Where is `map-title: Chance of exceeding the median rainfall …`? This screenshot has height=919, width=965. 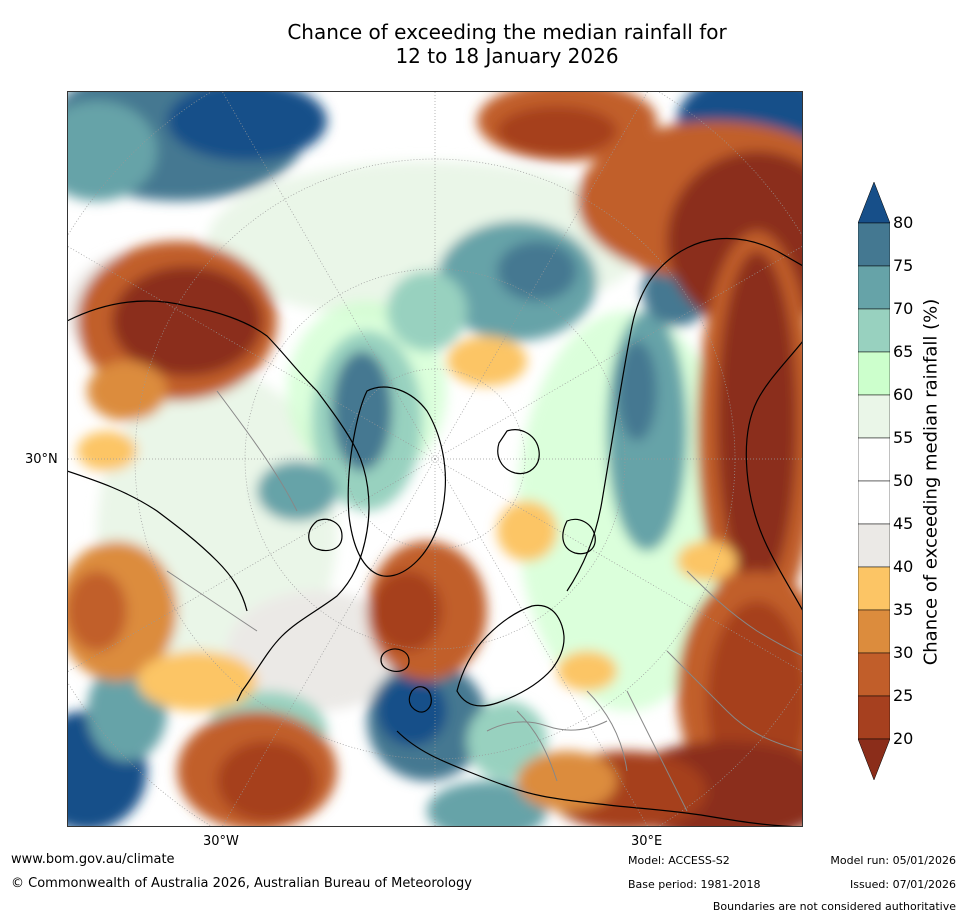 map-title: Chance of exceeding the median rainfall … is located at coordinates (482, 44).